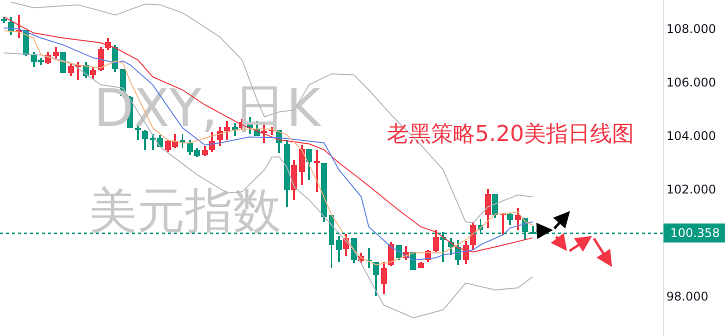 This screenshot has height=336, width=725. I want to click on y-tick-label: 102.000, so click(691, 189).